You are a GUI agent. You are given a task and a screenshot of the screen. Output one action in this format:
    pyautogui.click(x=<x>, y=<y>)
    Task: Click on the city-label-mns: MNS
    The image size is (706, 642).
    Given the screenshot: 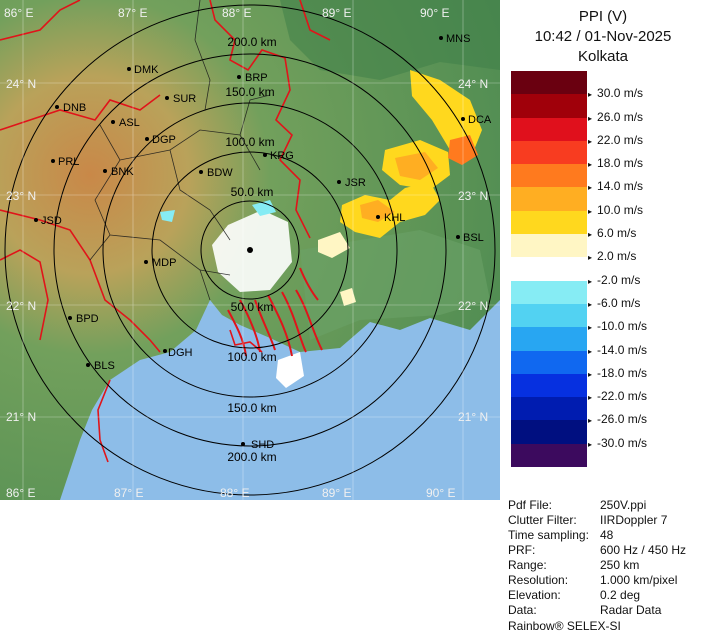 What is the action you would take?
    pyautogui.click(x=458, y=39)
    